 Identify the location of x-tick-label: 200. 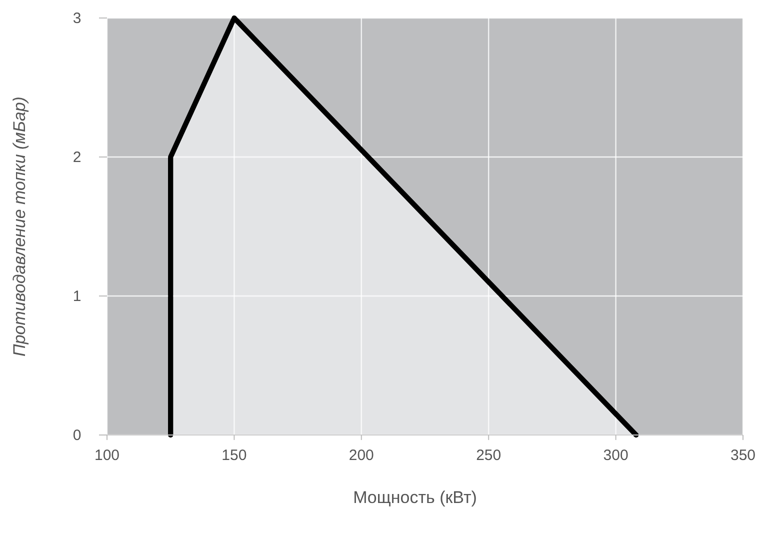
(361, 455).